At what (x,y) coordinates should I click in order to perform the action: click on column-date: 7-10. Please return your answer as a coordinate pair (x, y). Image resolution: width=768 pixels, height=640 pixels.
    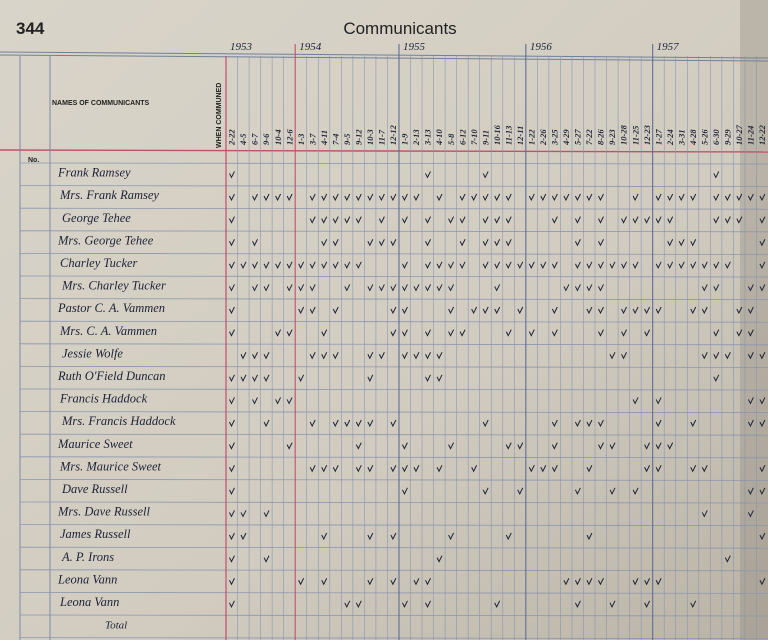
    Looking at the image, I should click on (474, 137).